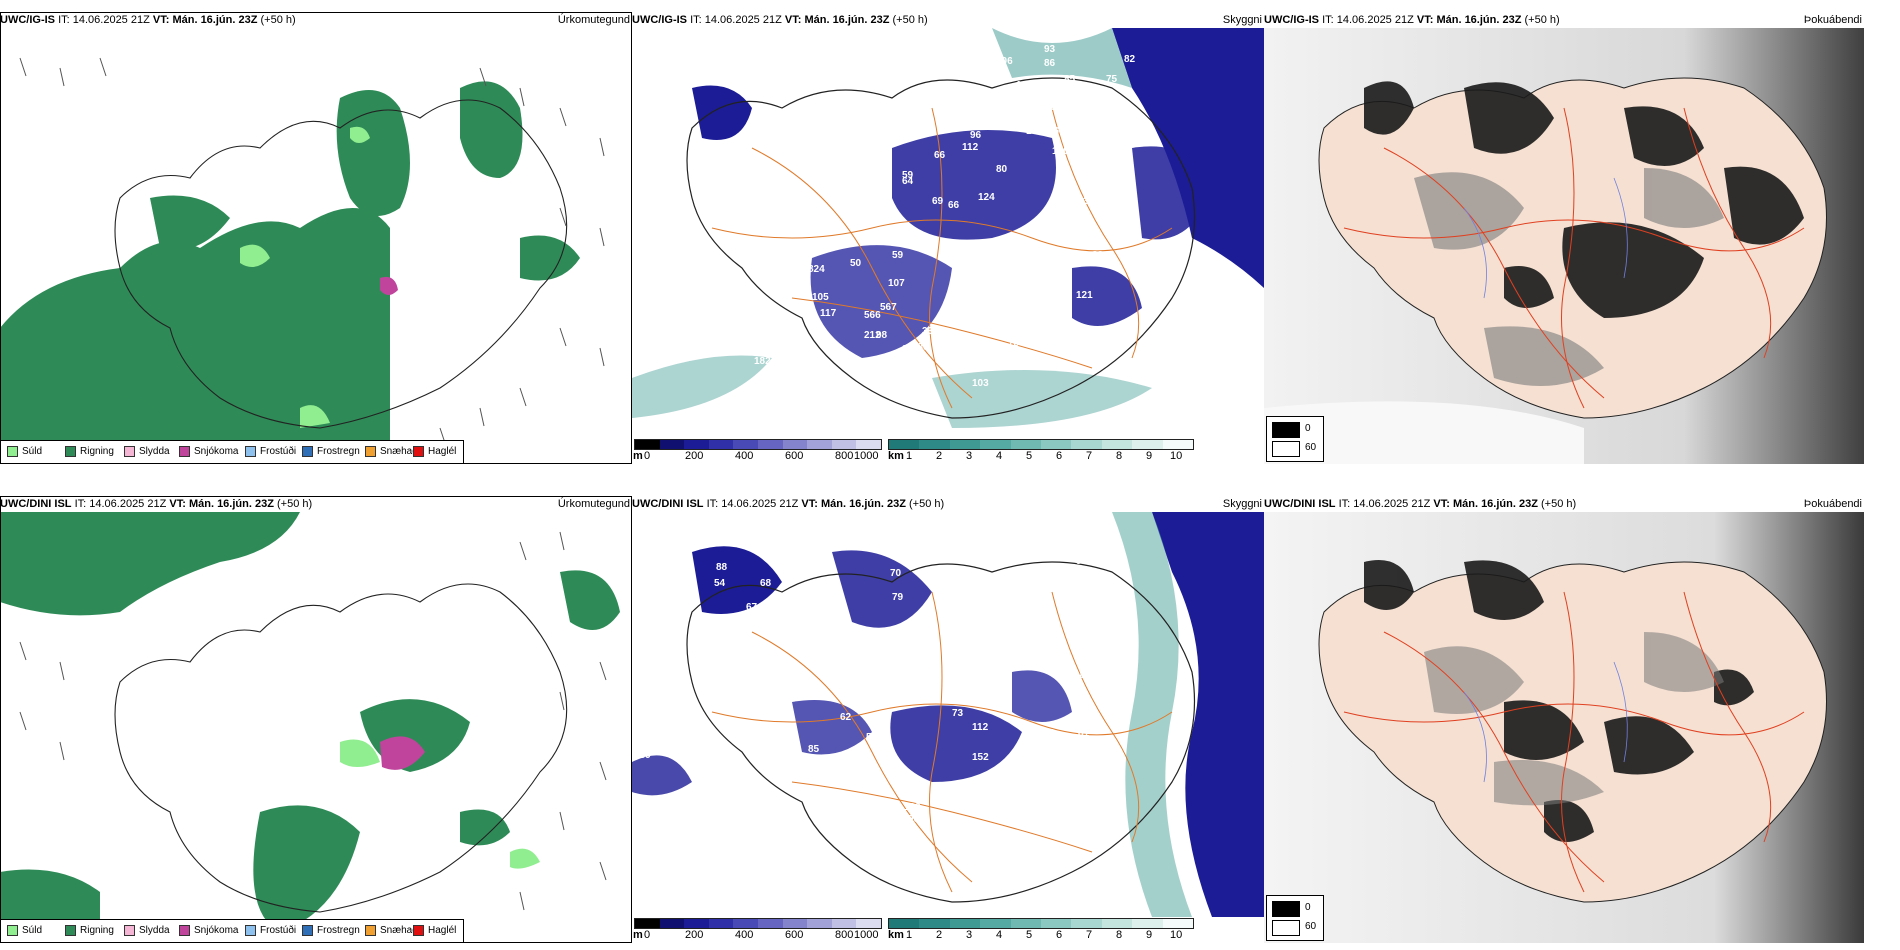 The image size is (1900, 950). What do you see at coordinates (752, 607) in the screenshot?
I see `visibility-value-label: 67` at bounding box center [752, 607].